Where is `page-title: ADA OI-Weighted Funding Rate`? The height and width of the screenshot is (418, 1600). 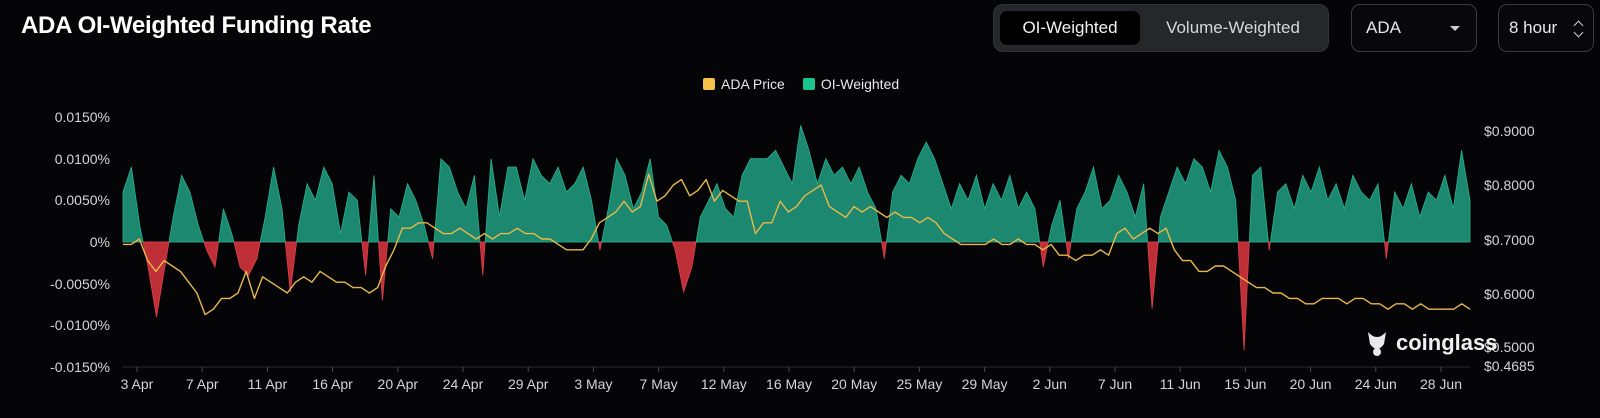 page-title: ADA OI-Weighted Funding Rate is located at coordinates (196, 25).